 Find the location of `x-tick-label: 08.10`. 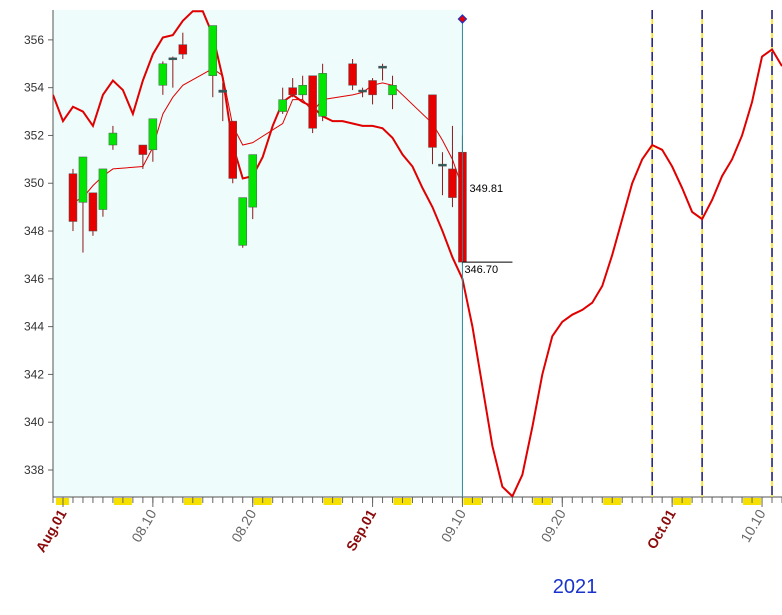

x-tick-label: 08.10 is located at coordinates (143, 525).